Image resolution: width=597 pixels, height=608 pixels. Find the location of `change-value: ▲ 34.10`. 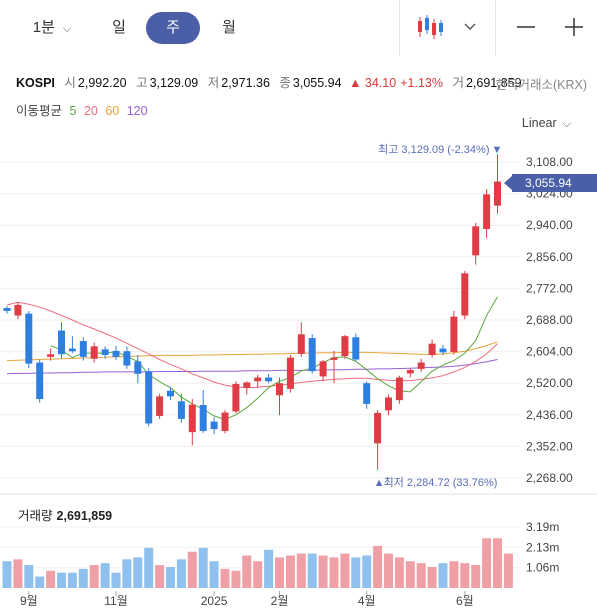

change-value: ▲ 34.10 is located at coordinates (373, 83).